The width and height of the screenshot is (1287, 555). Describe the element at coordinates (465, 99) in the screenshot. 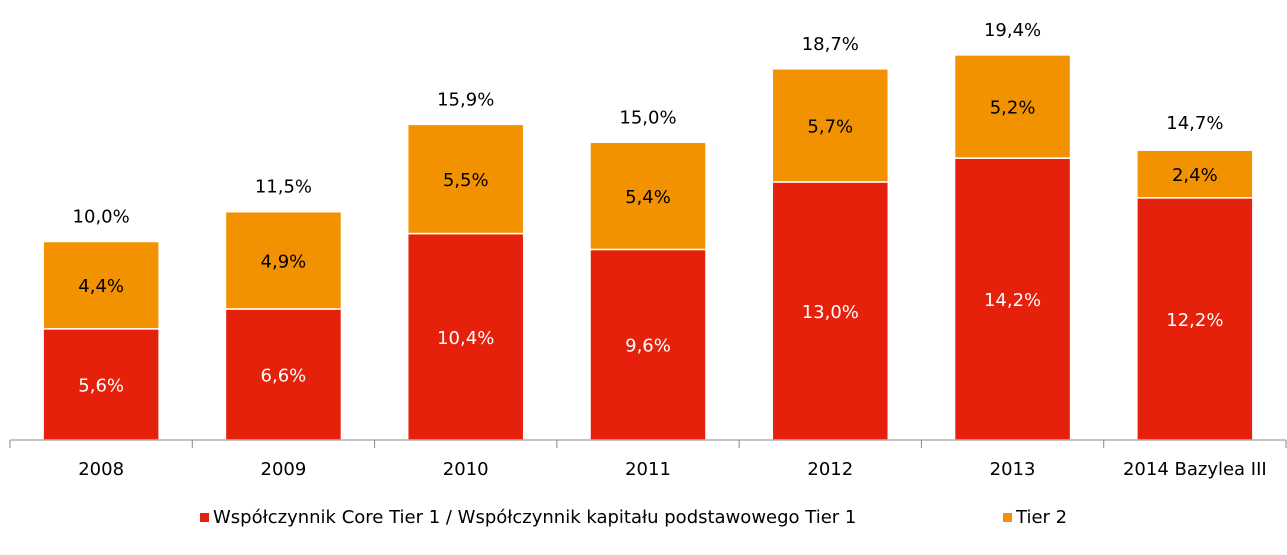

I see `total-label: 15,9%` at that location.